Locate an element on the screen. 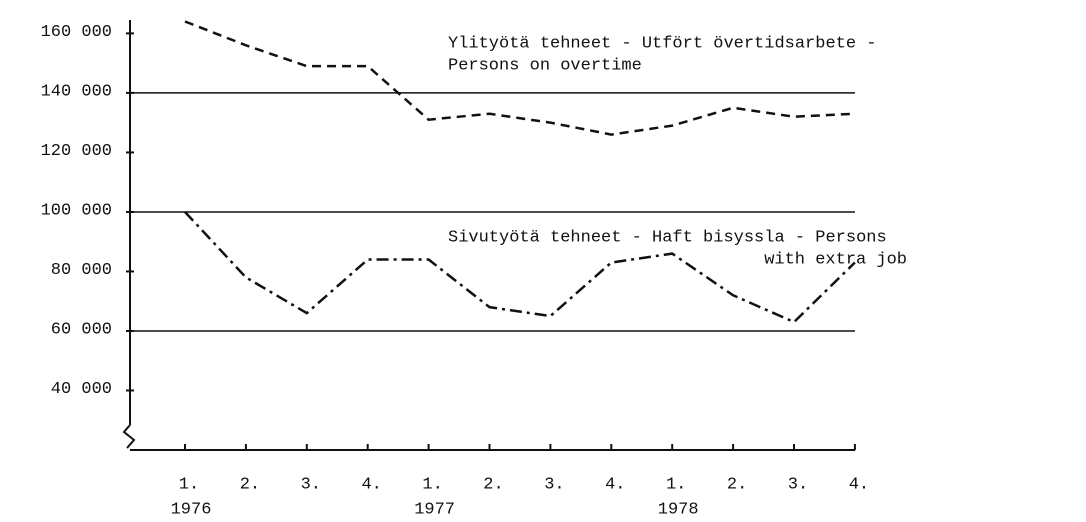  year-label: 1977 is located at coordinates (434, 509).